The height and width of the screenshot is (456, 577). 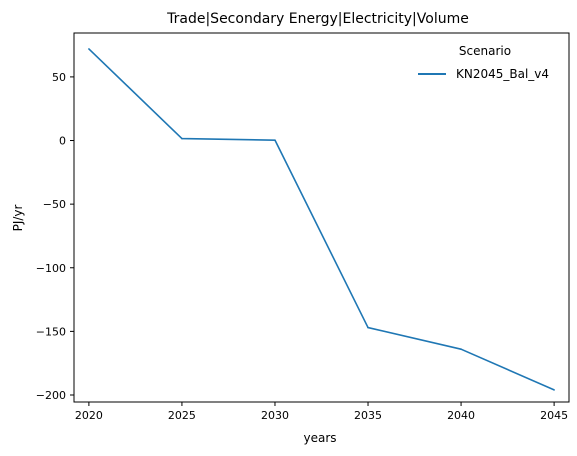 What do you see at coordinates (483, 62) in the screenshot?
I see `legend: Scenario KN2045_Bal_v4` at bounding box center [483, 62].